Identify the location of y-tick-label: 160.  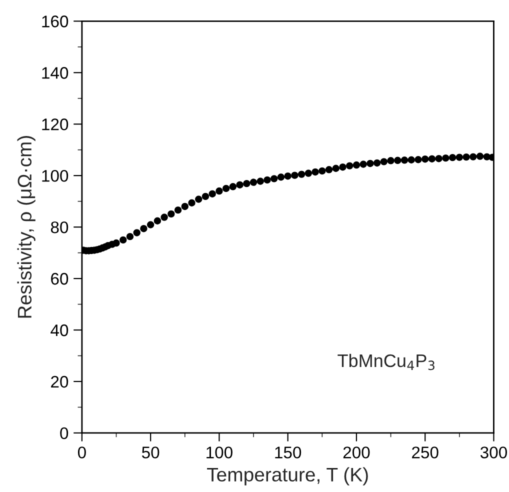
(55, 22).